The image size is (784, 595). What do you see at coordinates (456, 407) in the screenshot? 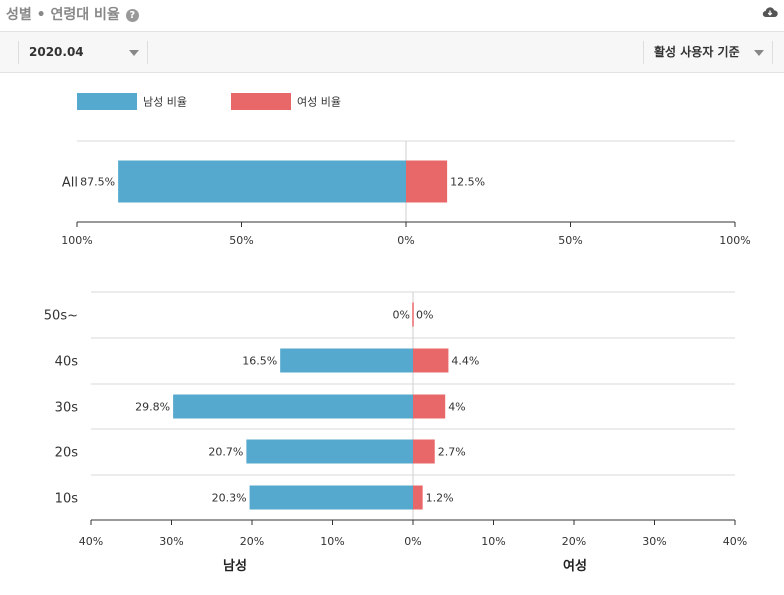
I see `value-label-female: 4%` at bounding box center [456, 407].